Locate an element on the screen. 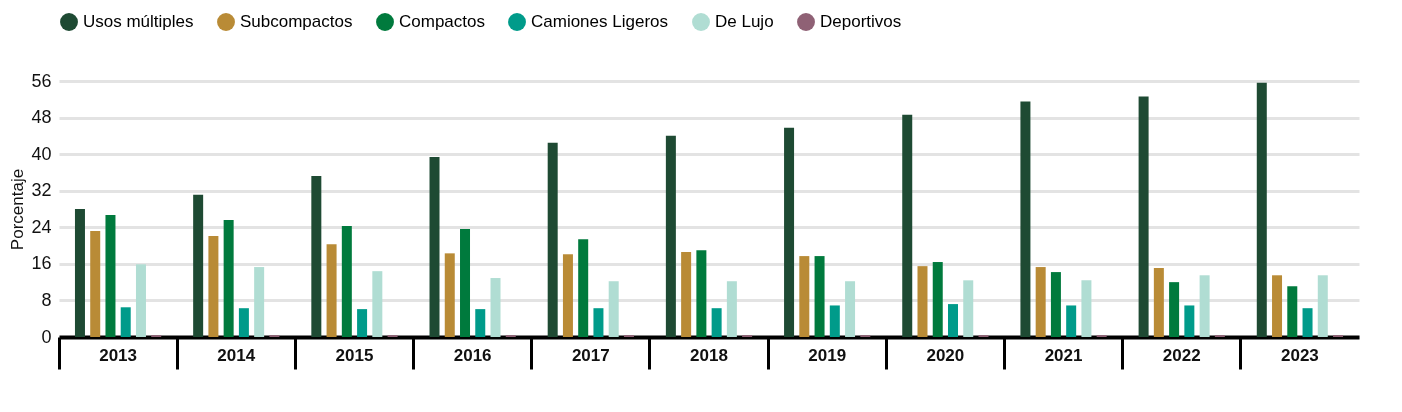 The image size is (1402, 412). y-tick-label: 8 is located at coordinates (46, 299).